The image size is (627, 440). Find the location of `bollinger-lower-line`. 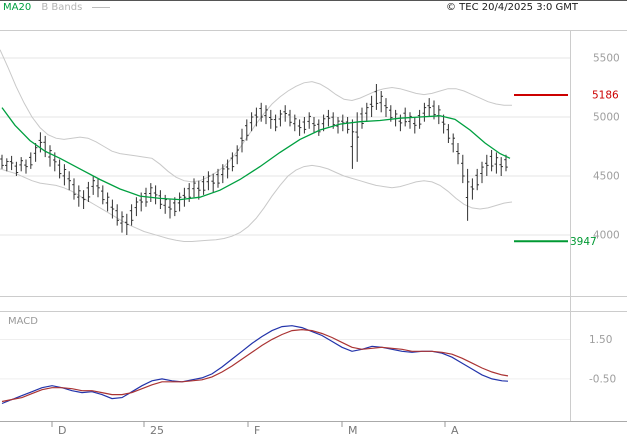

bollinger-lower-line is located at coordinates (256, 203).